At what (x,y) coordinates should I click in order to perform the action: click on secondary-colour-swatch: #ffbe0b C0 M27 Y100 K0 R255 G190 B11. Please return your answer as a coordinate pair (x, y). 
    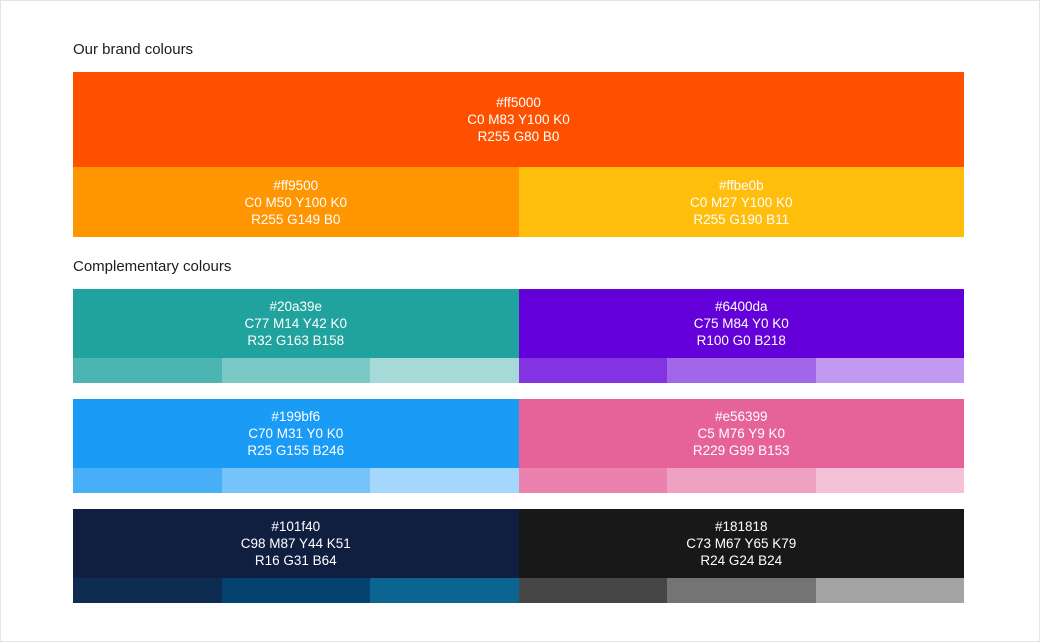
    Looking at the image, I should click on (741, 202).